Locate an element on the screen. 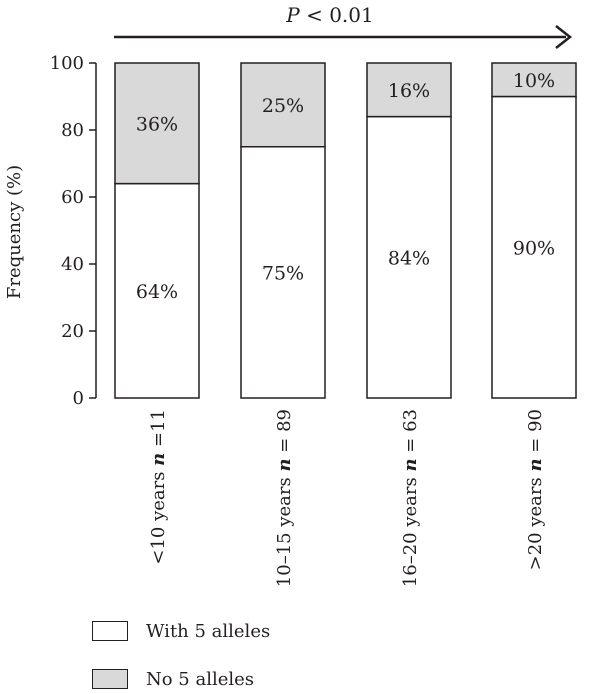 This screenshot has height=694, width=600. data-label-no-5-alleles: 36% is located at coordinates (157, 124).